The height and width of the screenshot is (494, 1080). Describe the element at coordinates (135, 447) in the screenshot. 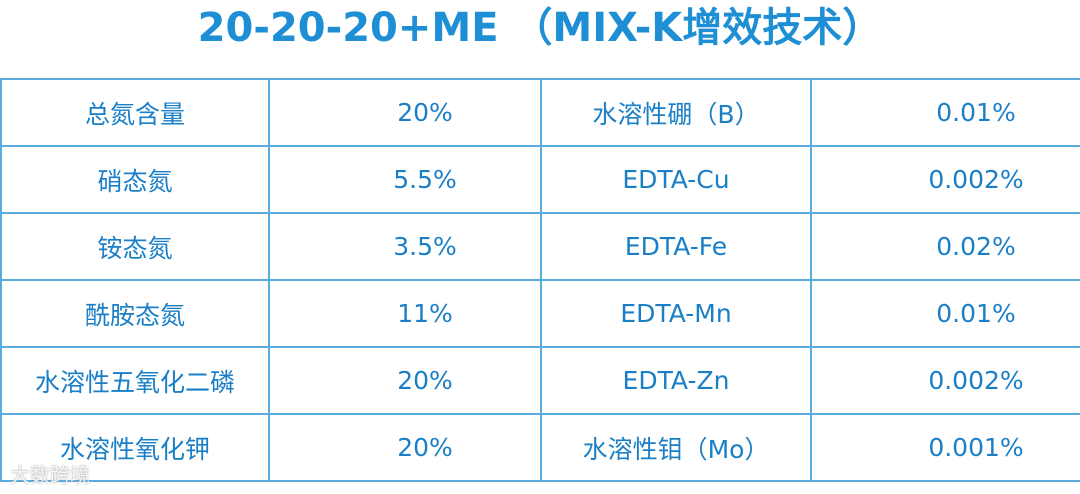

I see `table-cell: 水溶性氧化钾` at that location.